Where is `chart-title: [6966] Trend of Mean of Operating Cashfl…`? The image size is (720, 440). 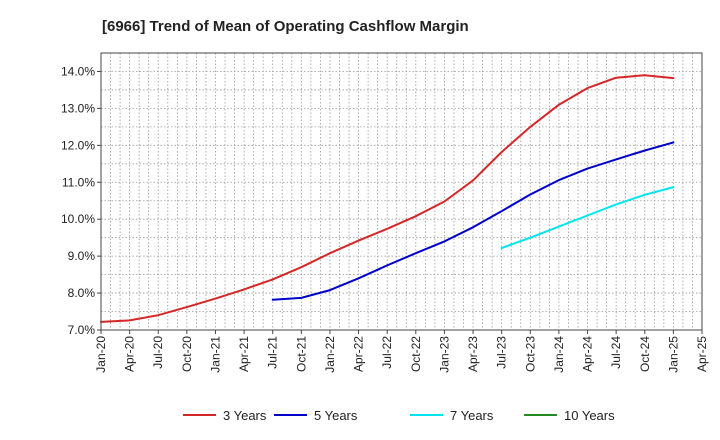 chart-title: [6966] Trend of Mean of Operating Cashfl… is located at coordinates (285, 26).